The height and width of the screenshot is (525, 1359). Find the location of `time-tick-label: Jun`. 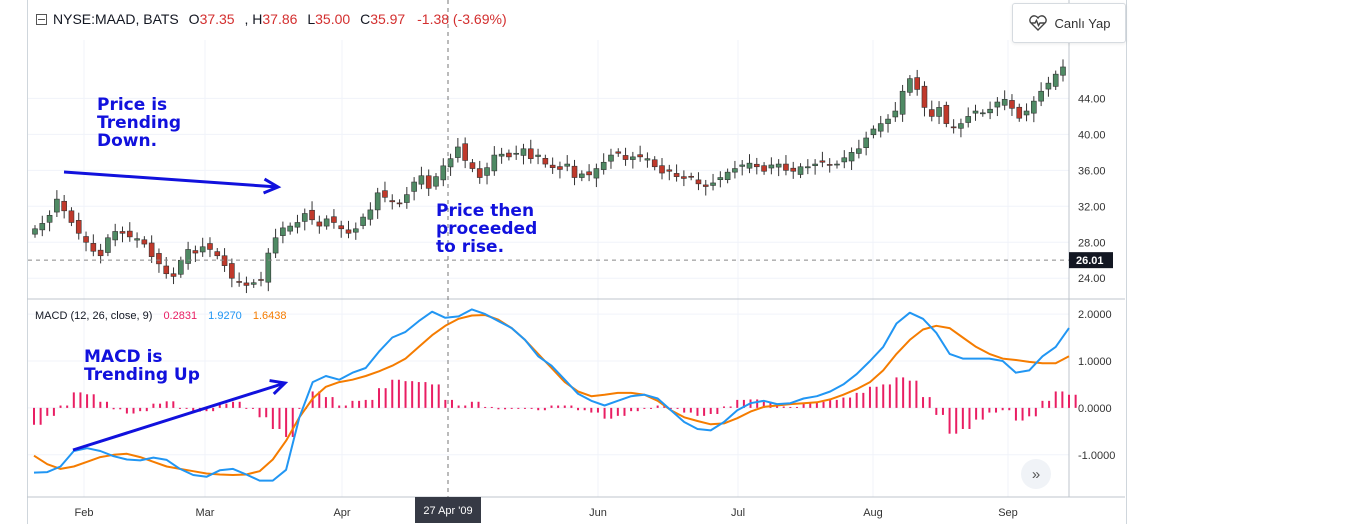

time-tick-label: Jun is located at coordinates (598, 513).